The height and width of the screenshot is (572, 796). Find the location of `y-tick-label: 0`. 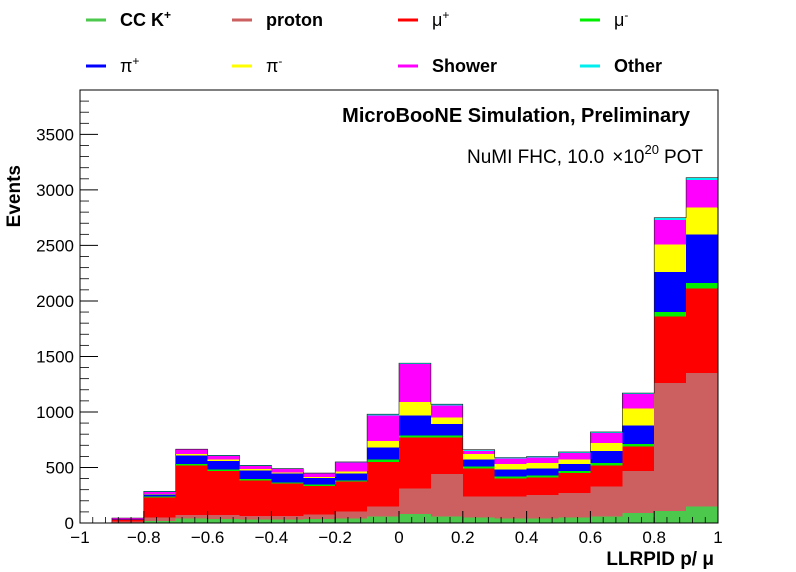

y-tick-label: 0 is located at coordinates (69, 523).